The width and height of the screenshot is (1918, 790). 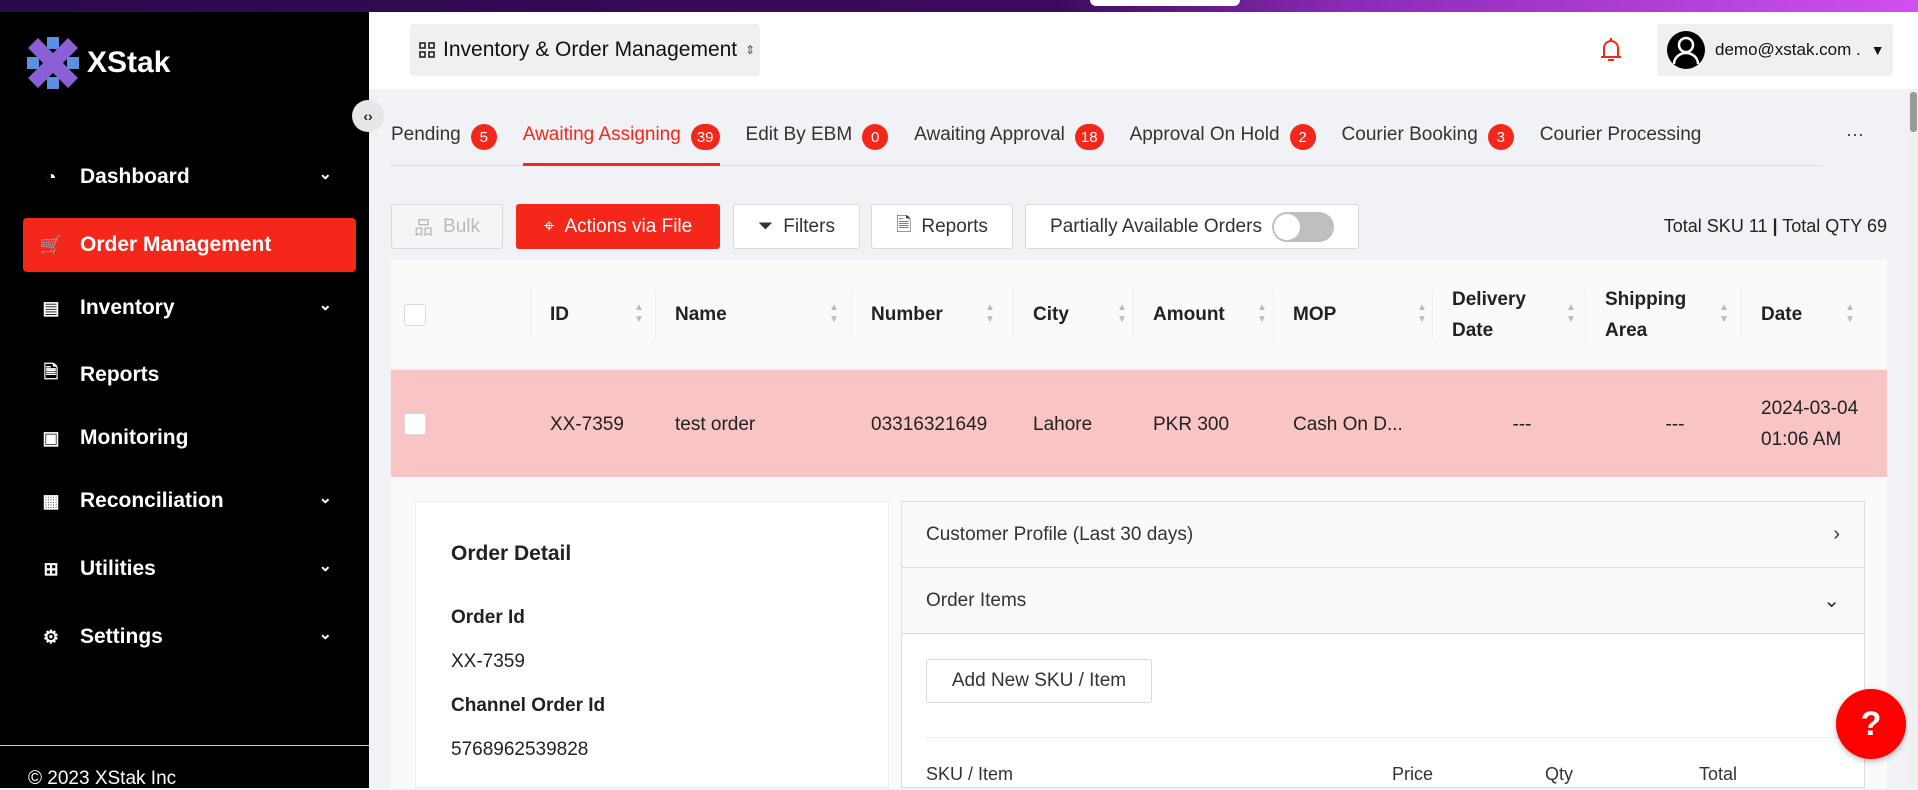 What do you see at coordinates (1658, 314) in the screenshot?
I see `column-header-shipping-area: Shipping Area` at bounding box center [1658, 314].